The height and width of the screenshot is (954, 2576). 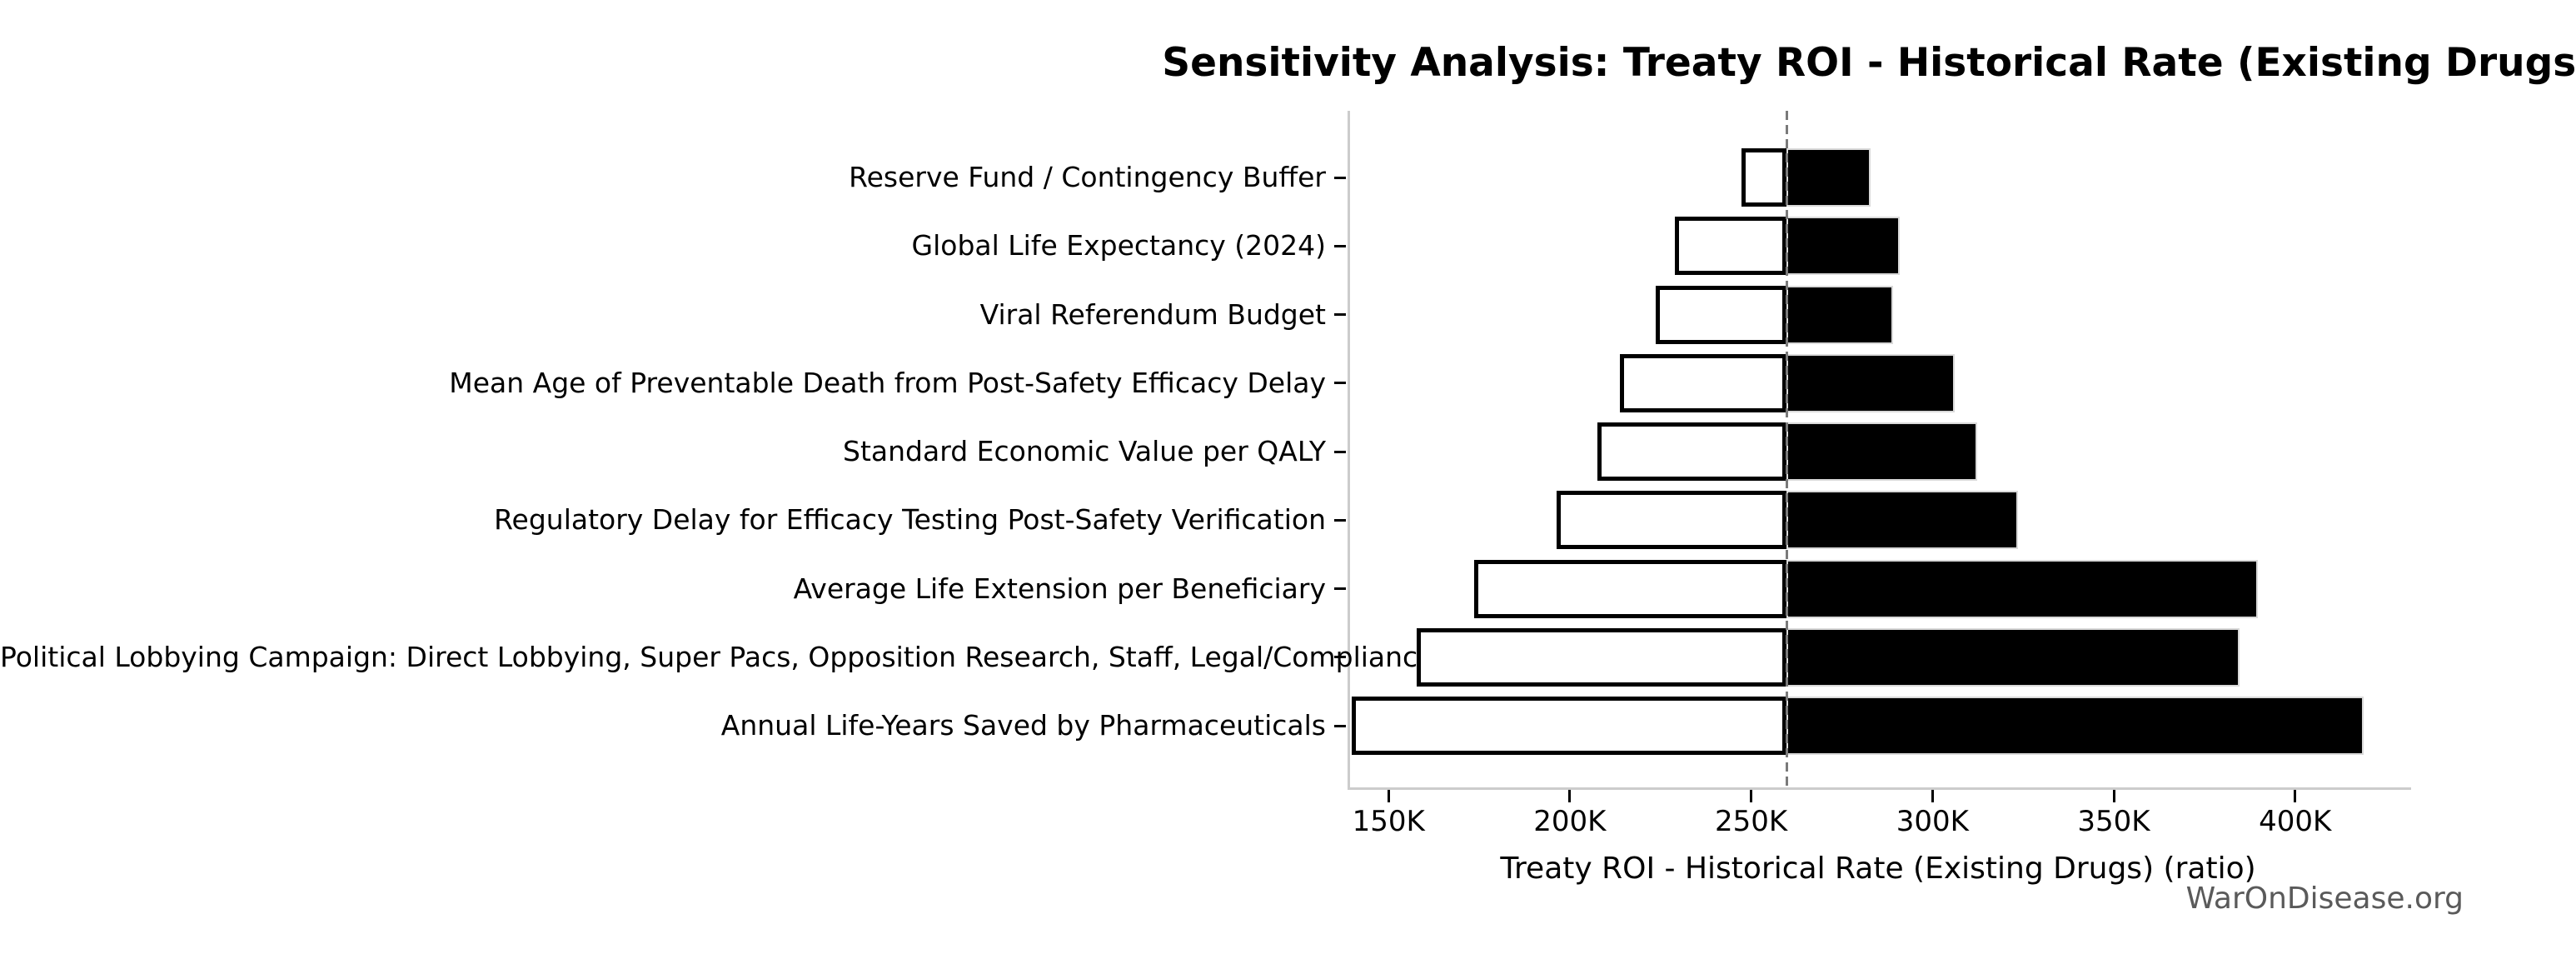 I want to click on y-category-label: Global Life Expectancy (2024), so click(x=1118, y=245).